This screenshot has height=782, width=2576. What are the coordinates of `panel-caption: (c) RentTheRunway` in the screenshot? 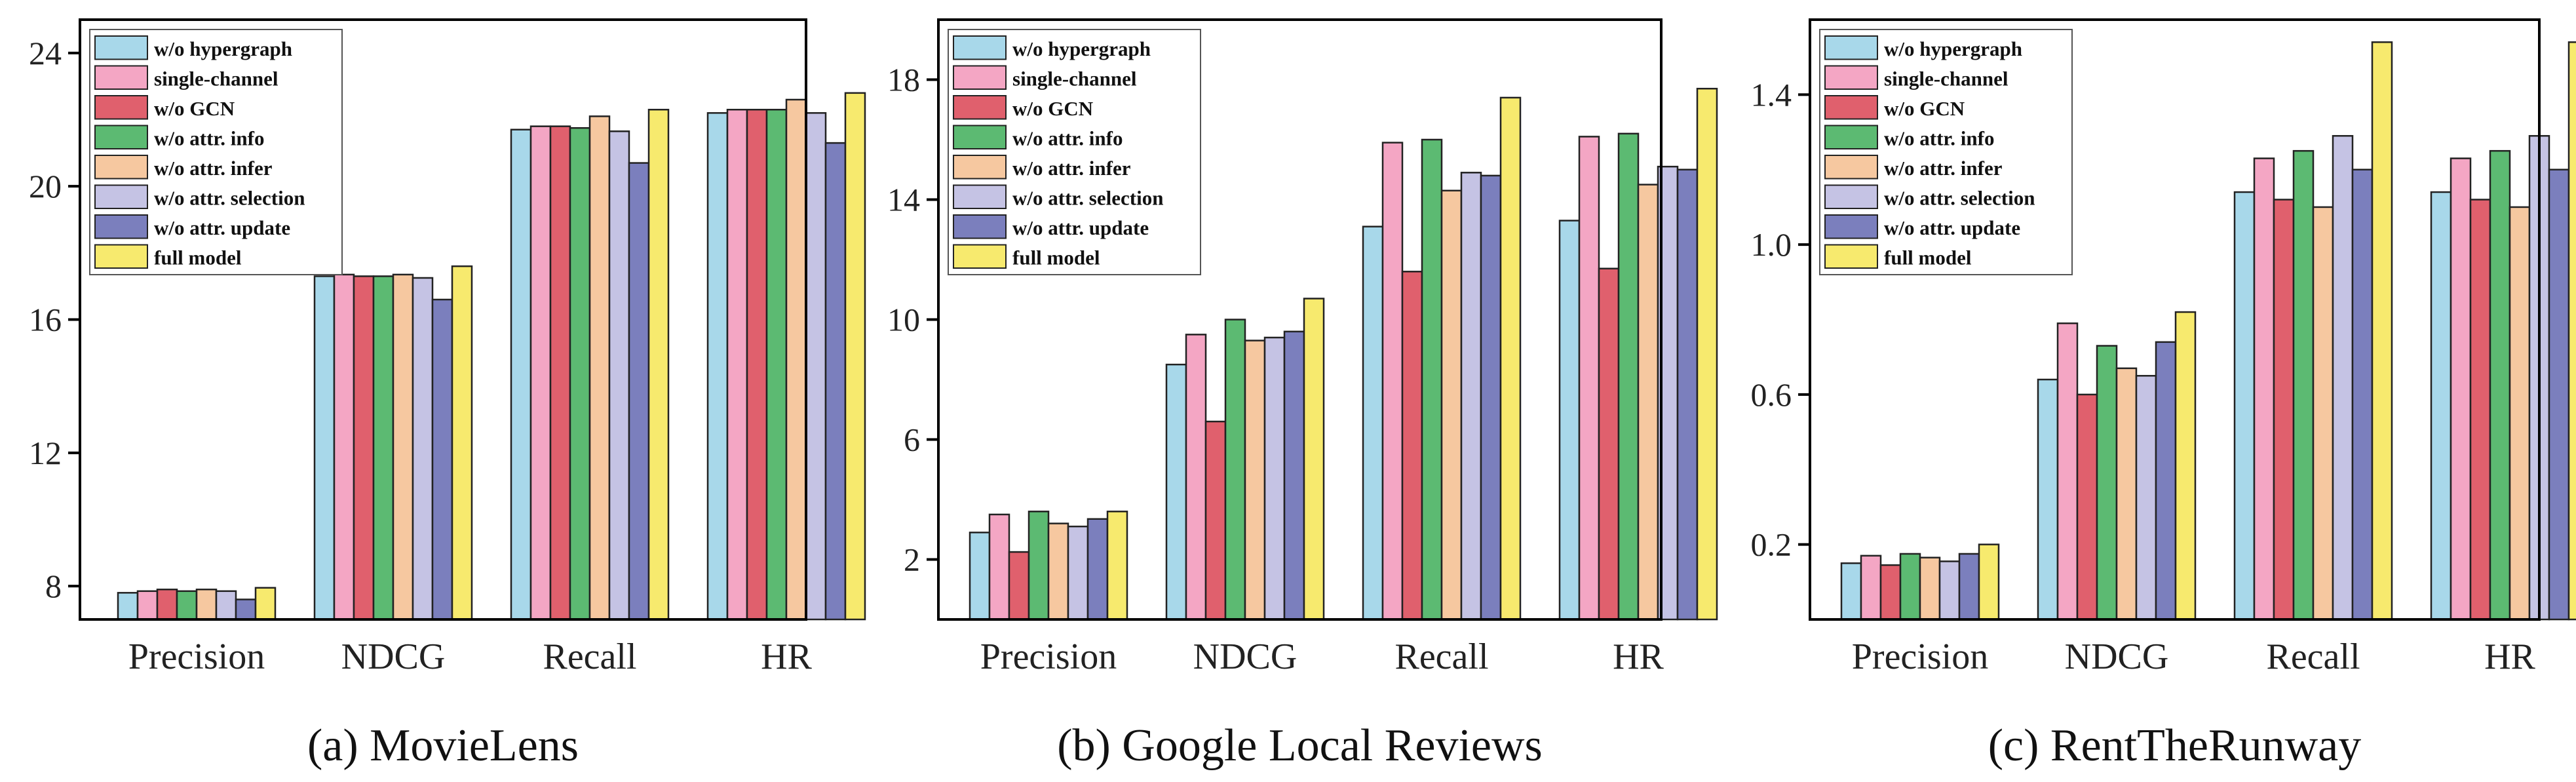 It's located at (2175, 745).